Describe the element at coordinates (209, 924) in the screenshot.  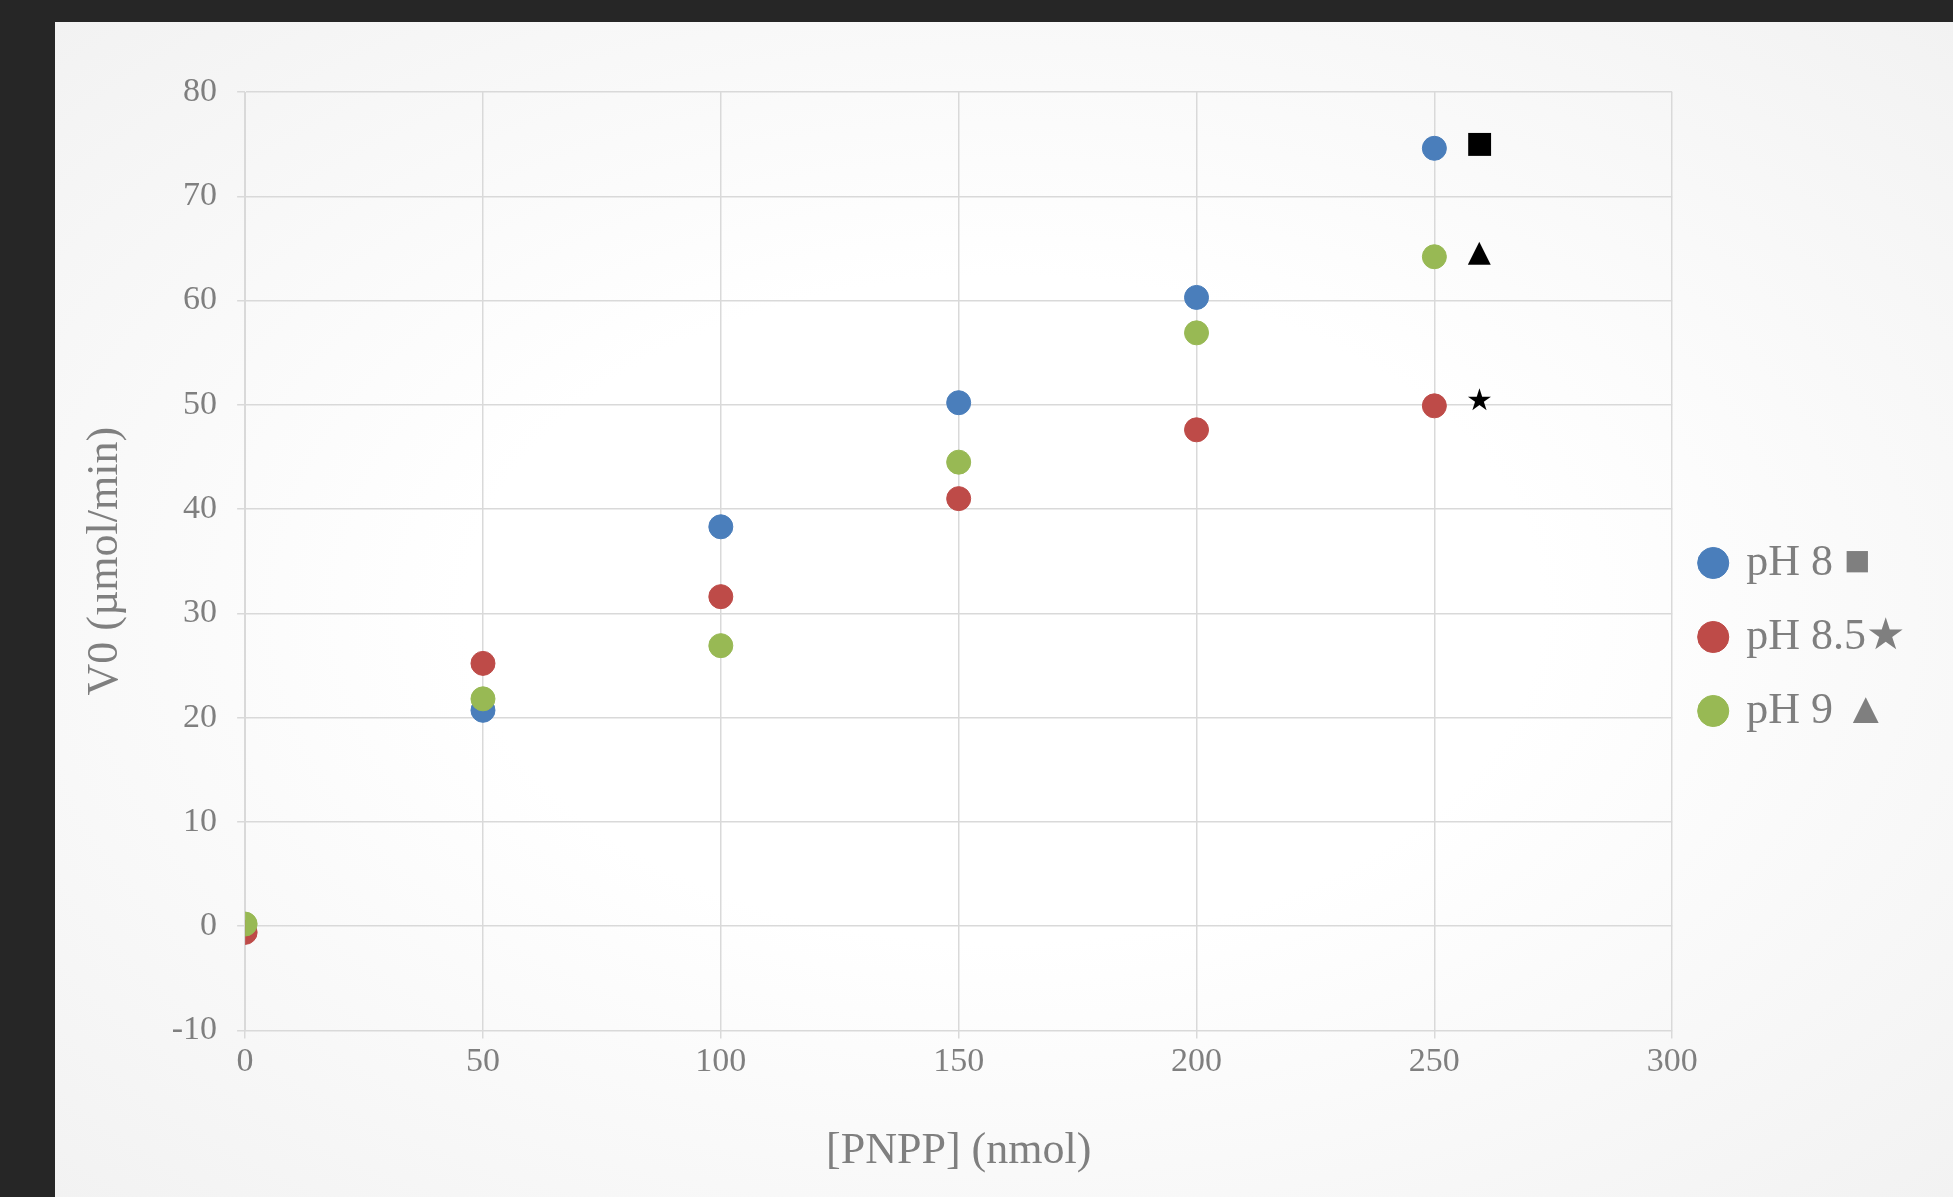
I see `y-tick-label: 0` at that location.